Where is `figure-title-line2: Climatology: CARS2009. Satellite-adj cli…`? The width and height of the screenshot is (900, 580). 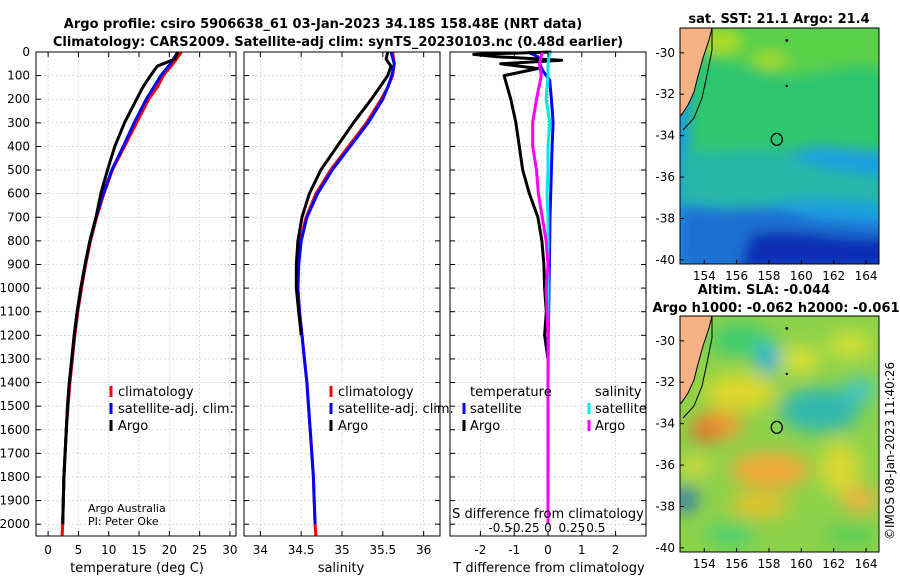
figure-title-line2: Climatology: CARS2009. Satellite-adj cli… is located at coordinates (338, 42).